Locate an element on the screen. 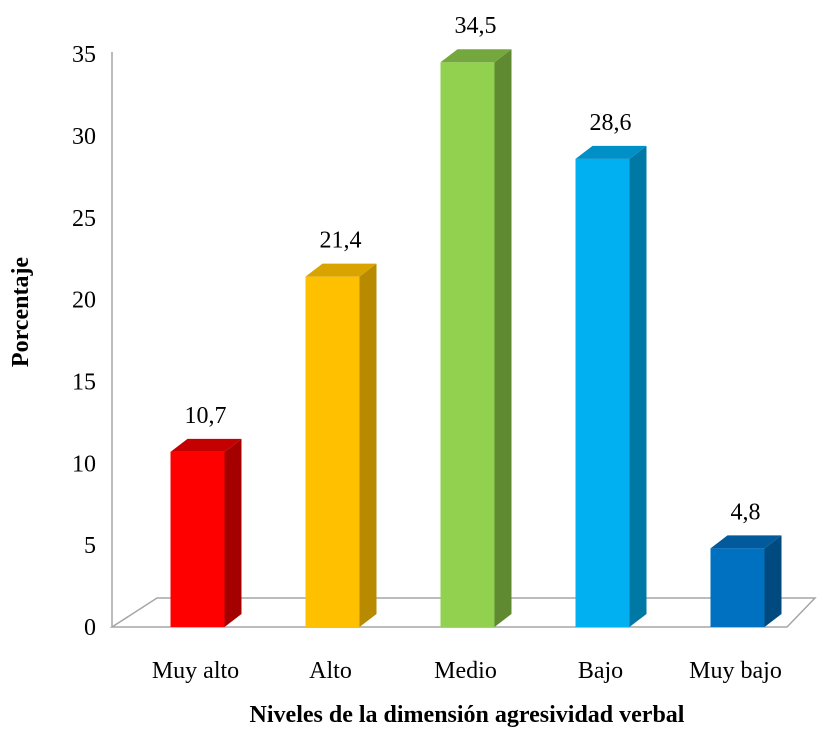 The width and height of the screenshot is (820, 733). bar: 21,4 is located at coordinates (341, 427).